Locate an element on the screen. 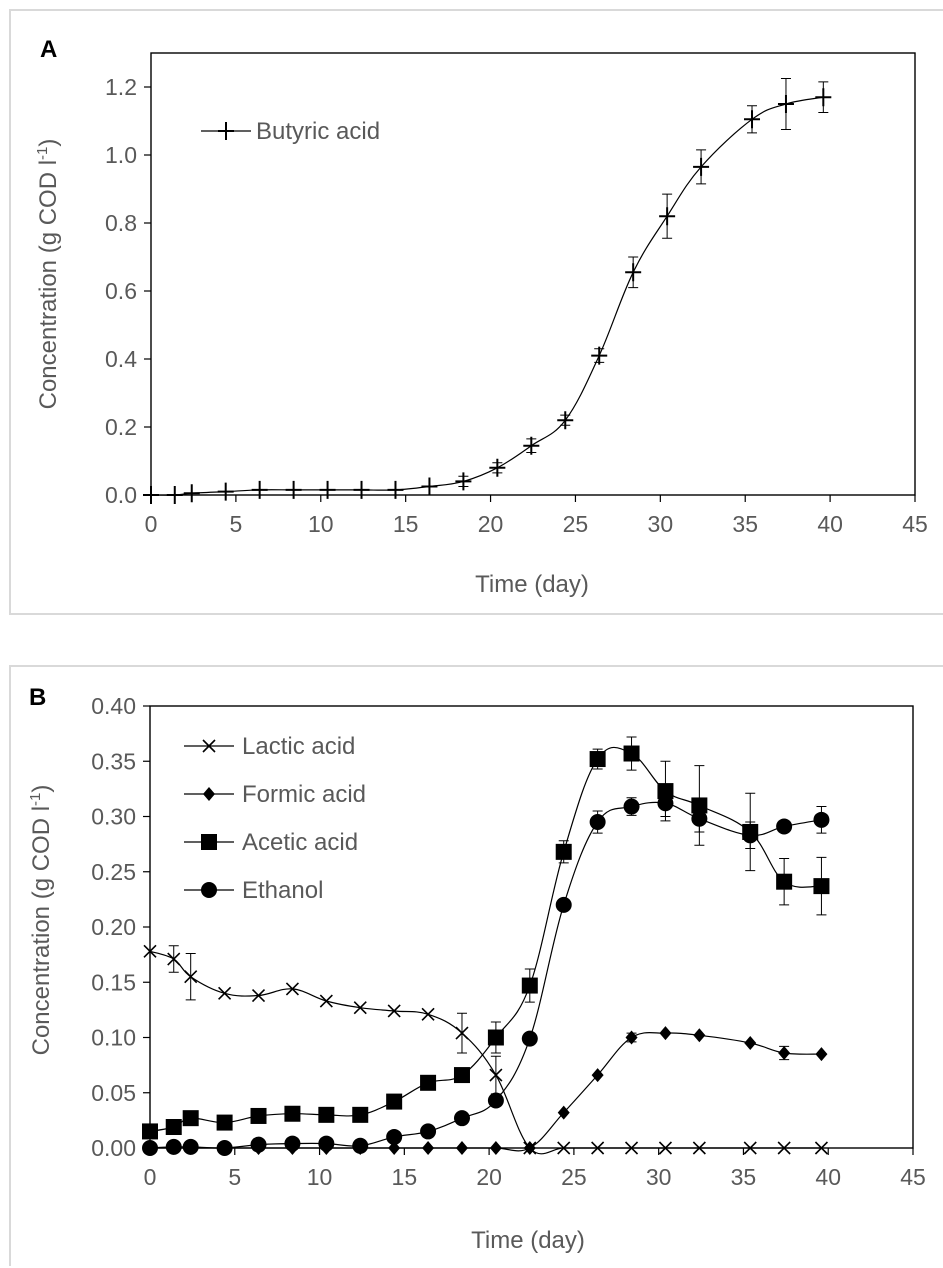 The height and width of the screenshot is (1268, 943). x-tick-label: 0 is located at coordinates (151, 524).